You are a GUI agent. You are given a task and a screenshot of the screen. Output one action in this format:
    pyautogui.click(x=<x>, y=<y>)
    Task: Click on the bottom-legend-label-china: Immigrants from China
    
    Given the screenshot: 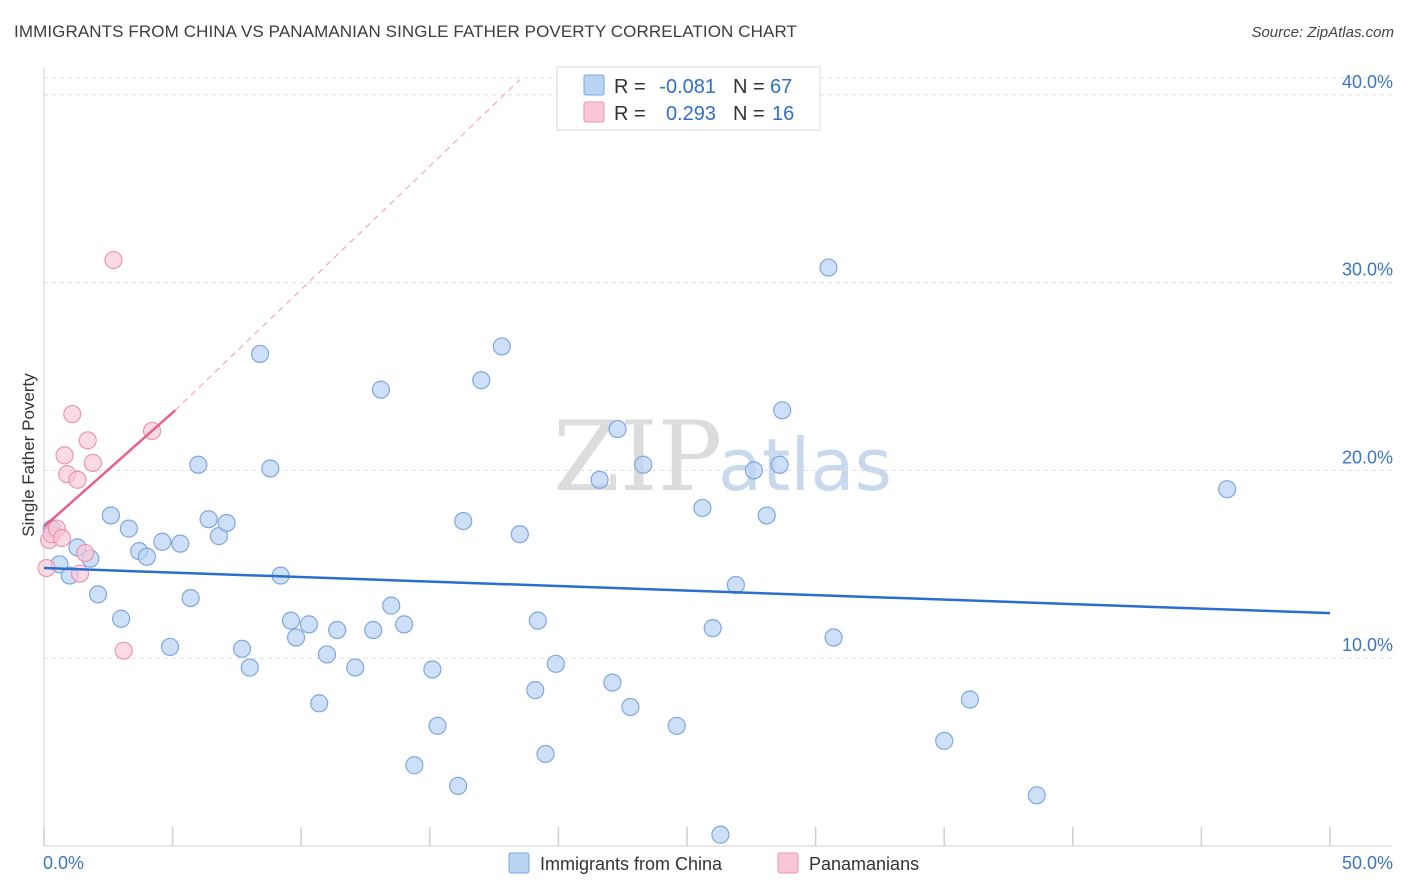 What is the action you would take?
    pyautogui.click(x=631, y=864)
    